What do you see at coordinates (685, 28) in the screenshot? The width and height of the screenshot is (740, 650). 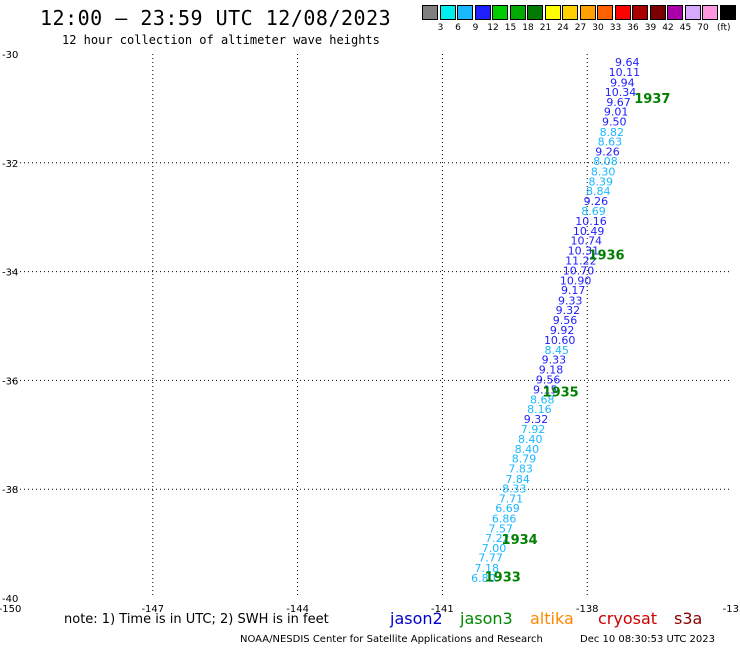 I see `color-scale-label: 45` at bounding box center [685, 28].